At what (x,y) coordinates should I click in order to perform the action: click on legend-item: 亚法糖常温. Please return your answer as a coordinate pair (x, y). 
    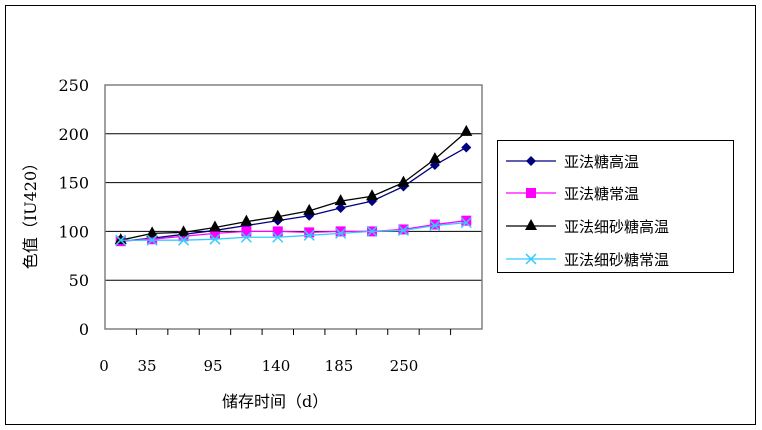
    Looking at the image, I should click on (615, 193).